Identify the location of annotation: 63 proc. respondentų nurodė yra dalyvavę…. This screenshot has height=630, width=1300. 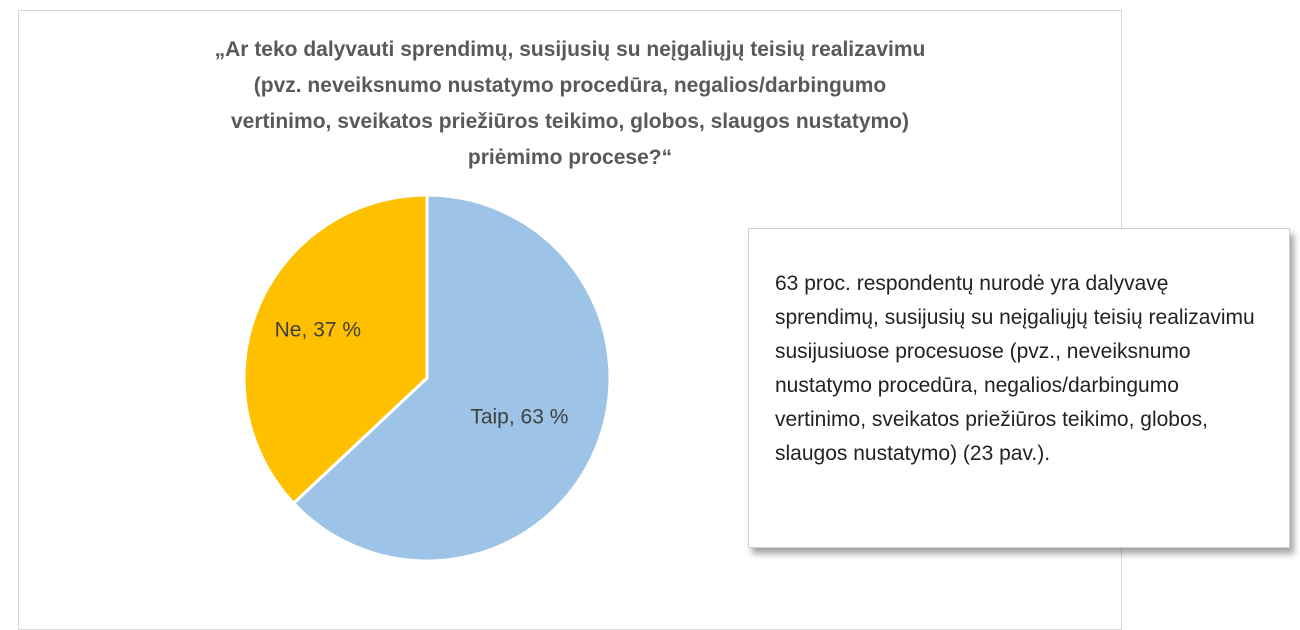
(1015, 368).